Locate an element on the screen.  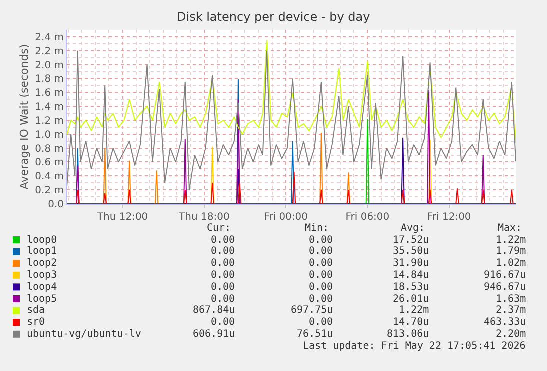
text: 26.01u is located at coordinates (411, 299).